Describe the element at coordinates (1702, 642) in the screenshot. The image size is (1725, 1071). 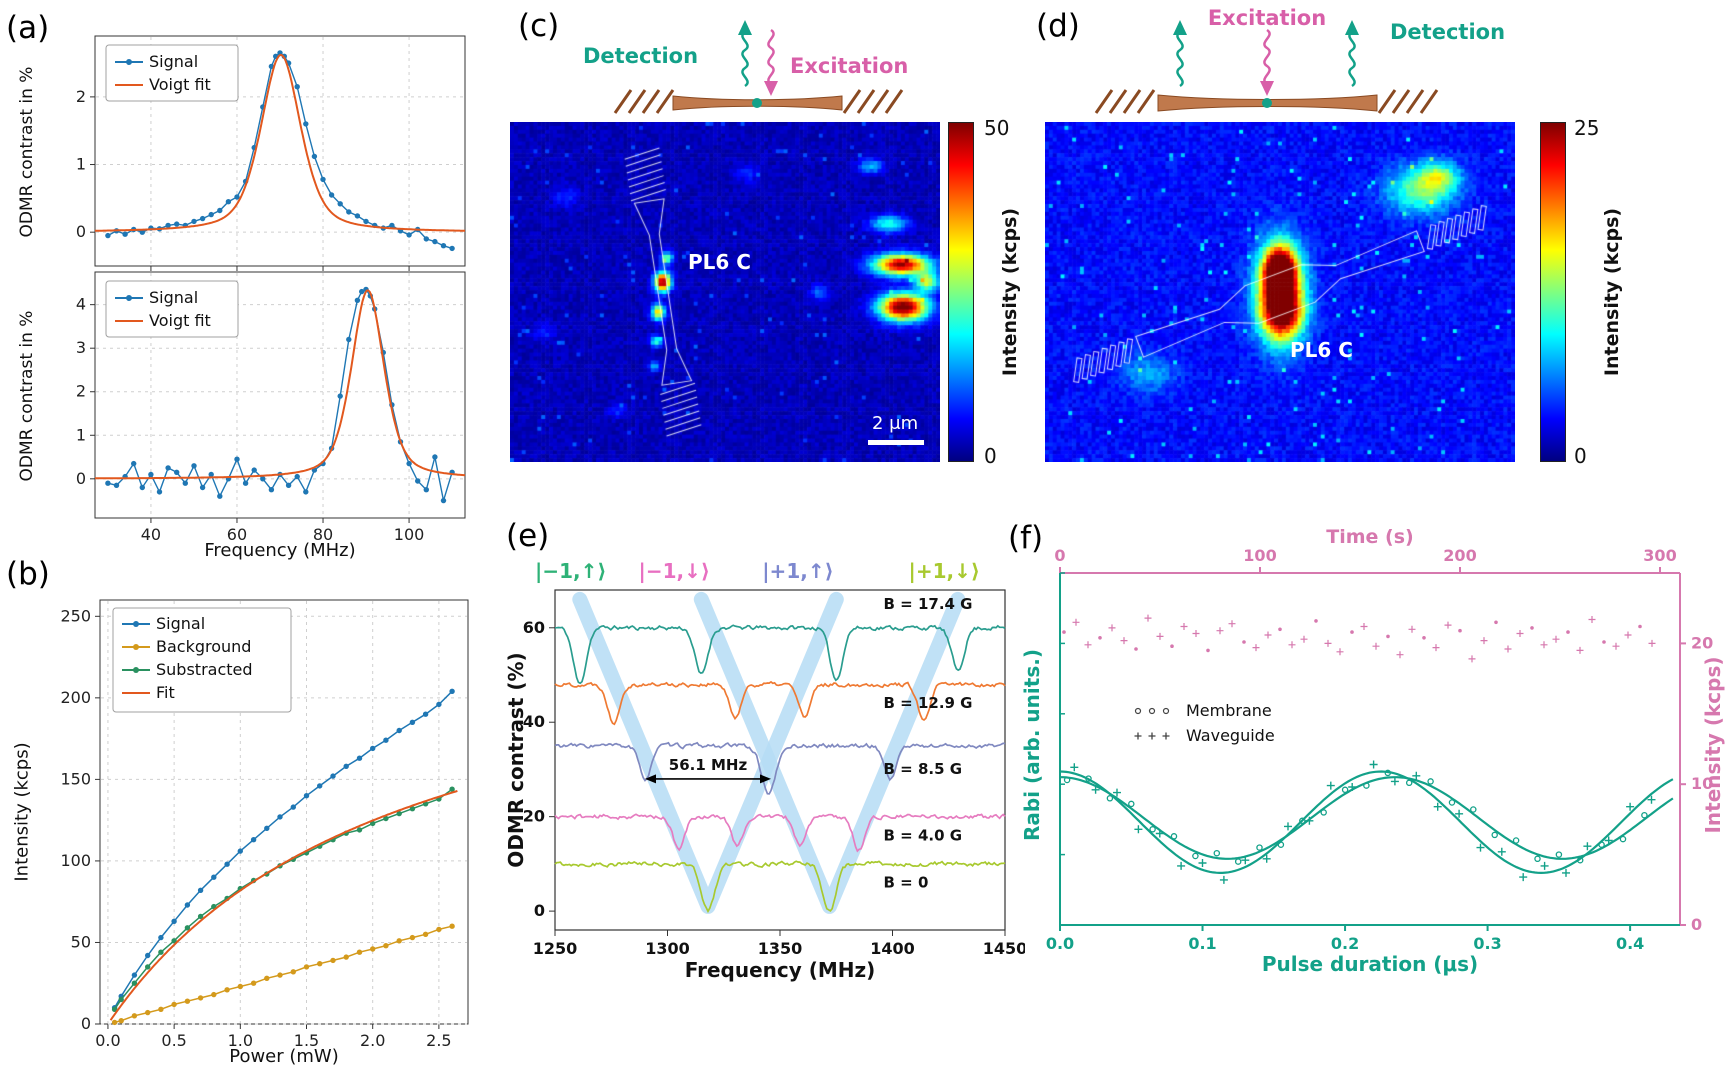
I see `right-tick-label: 20` at that location.